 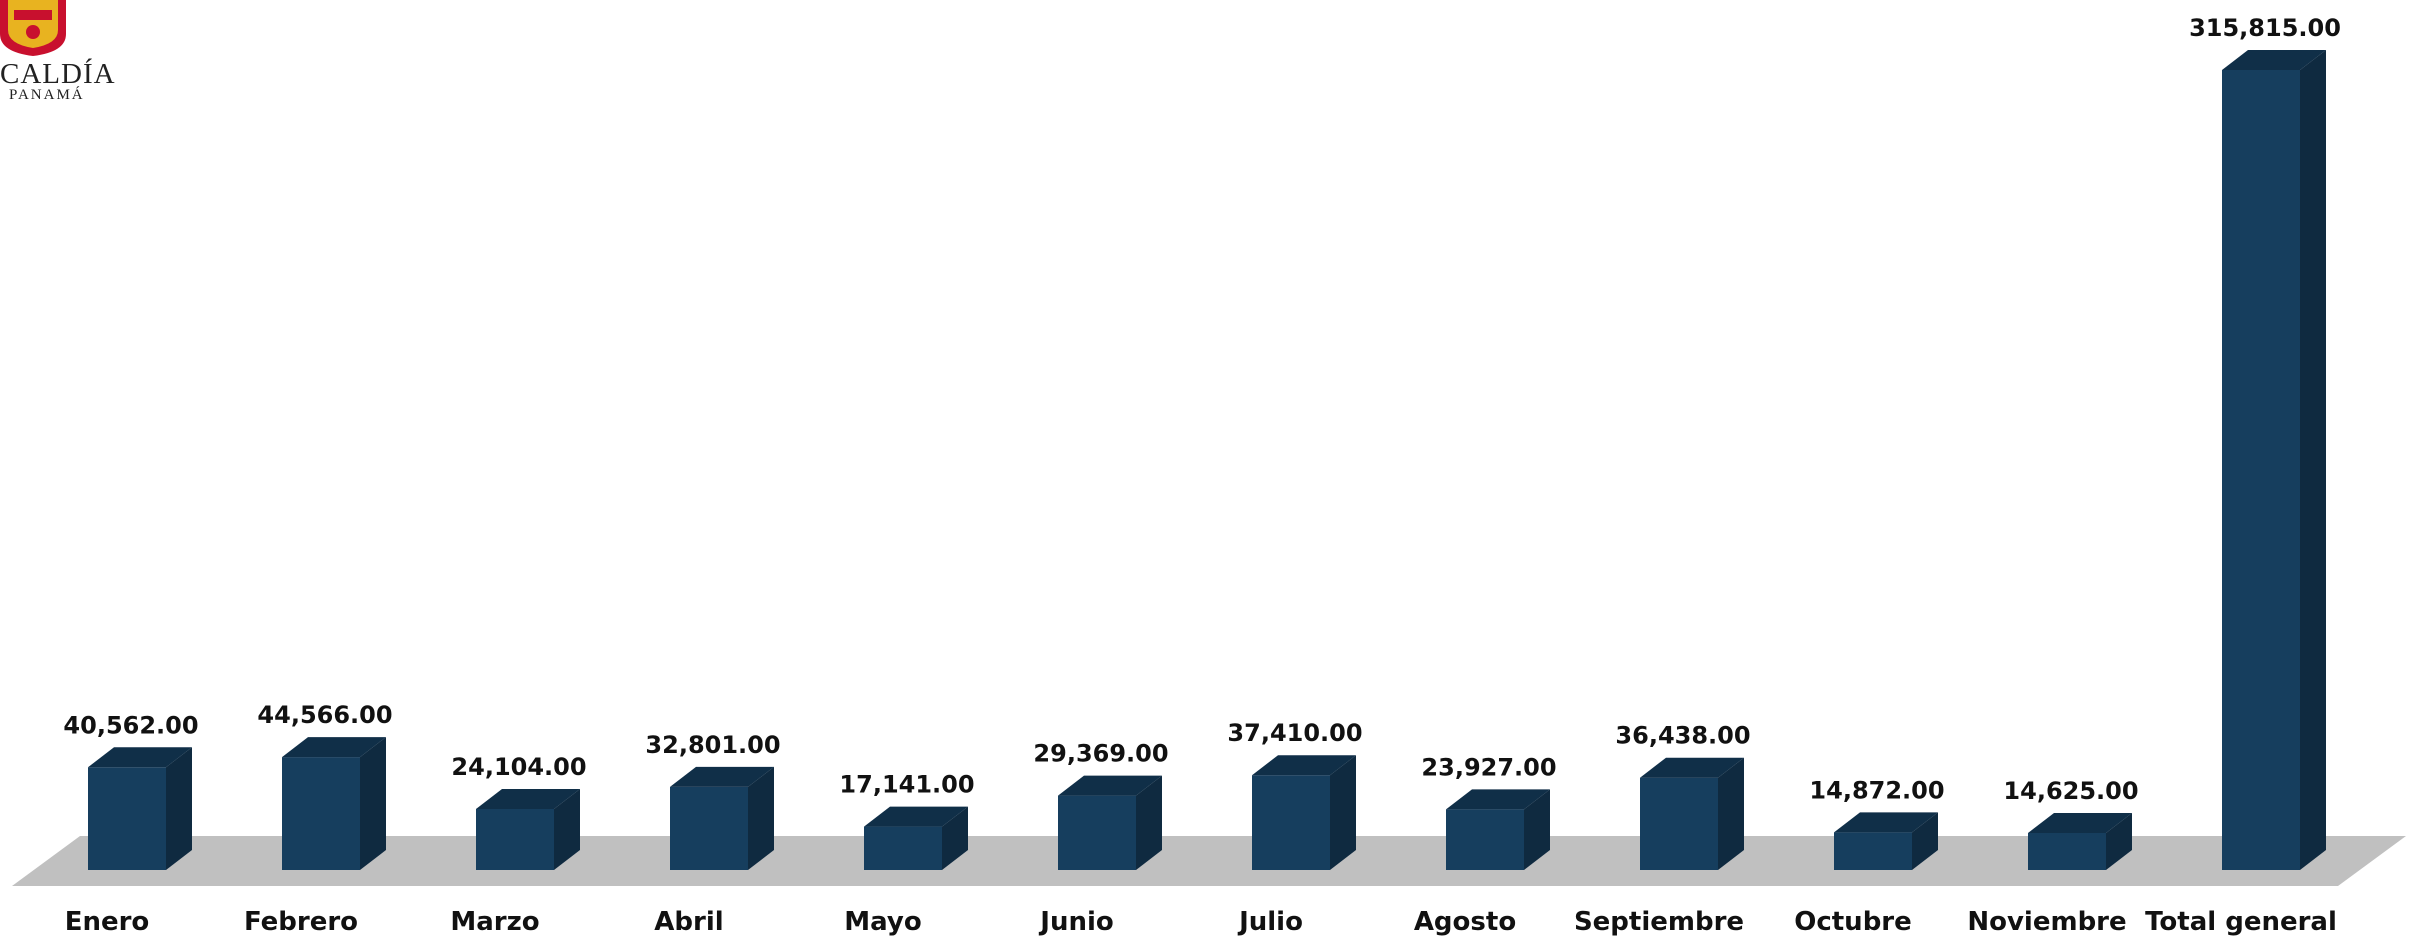 What do you see at coordinates (33, 32) in the screenshot?
I see `shield-emblem-icon` at bounding box center [33, 32].